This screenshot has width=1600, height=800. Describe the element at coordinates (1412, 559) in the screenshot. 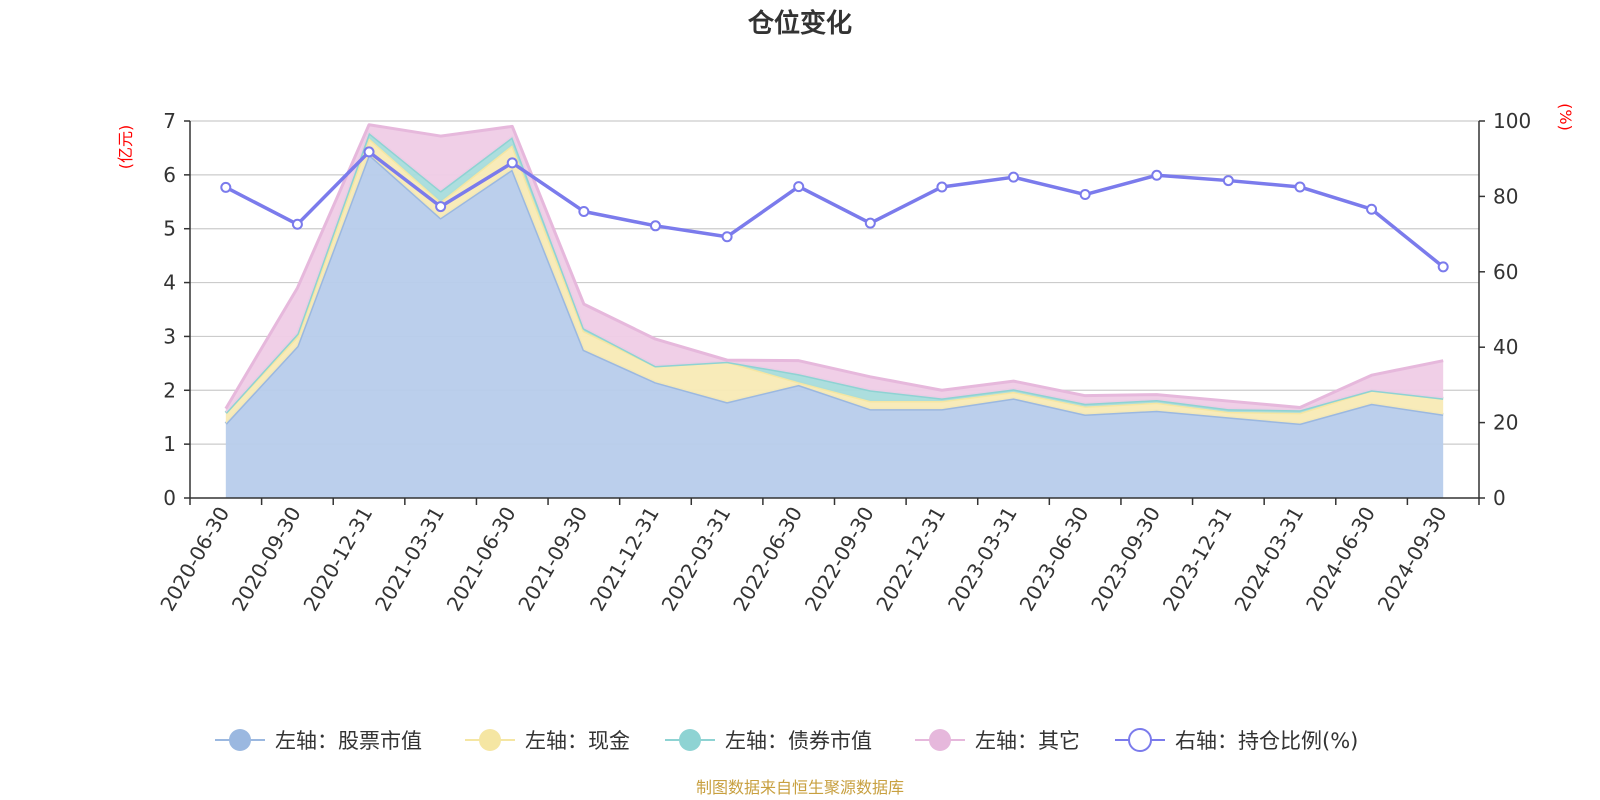

I see `x-axis-tick-label: 2024-09-30` at that location.